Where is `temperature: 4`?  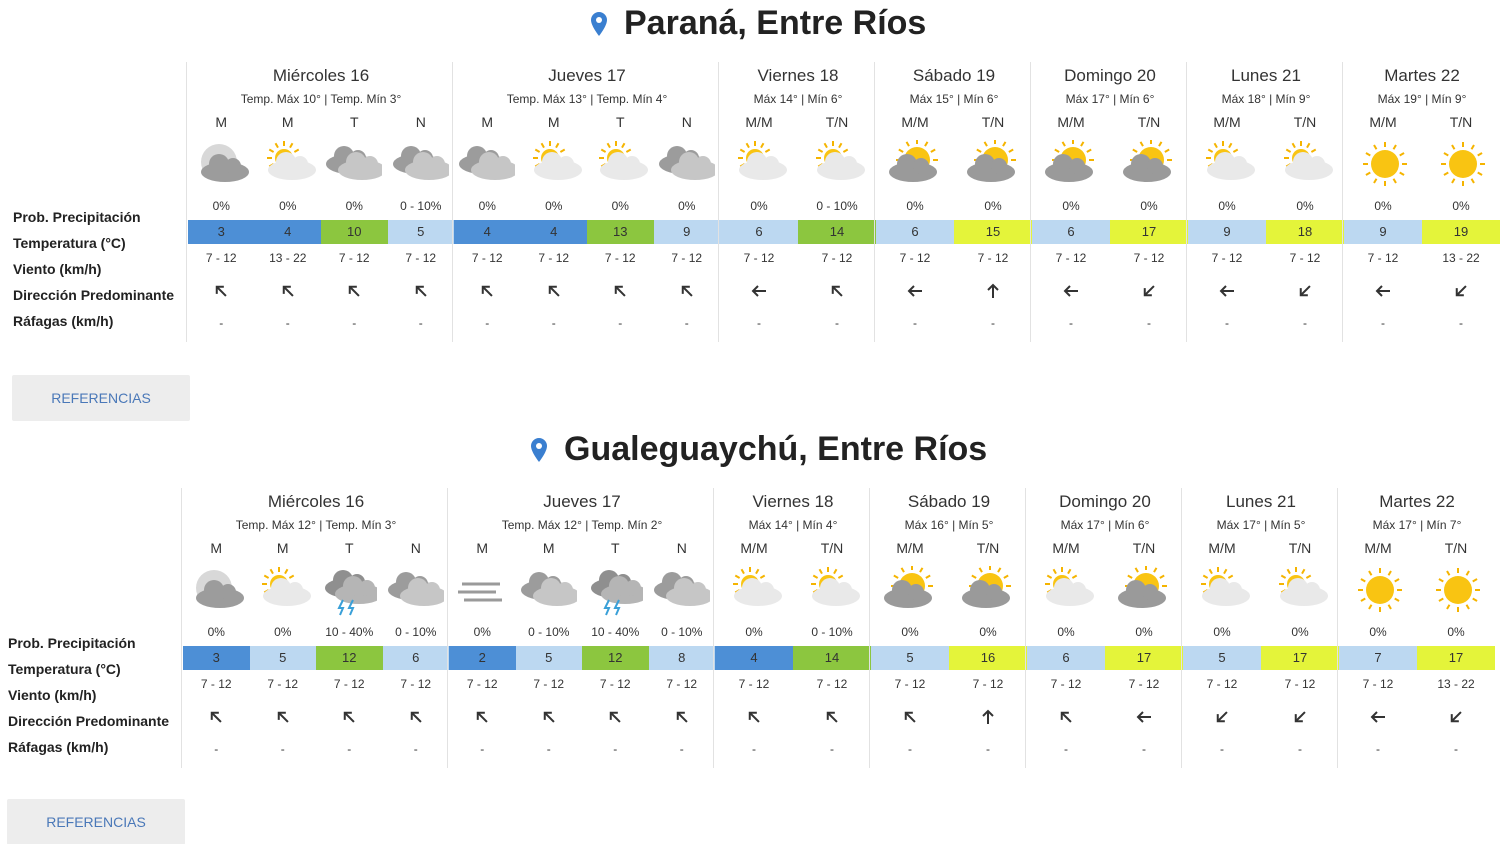
temperature: 4 is located at coordinates (553, 232).